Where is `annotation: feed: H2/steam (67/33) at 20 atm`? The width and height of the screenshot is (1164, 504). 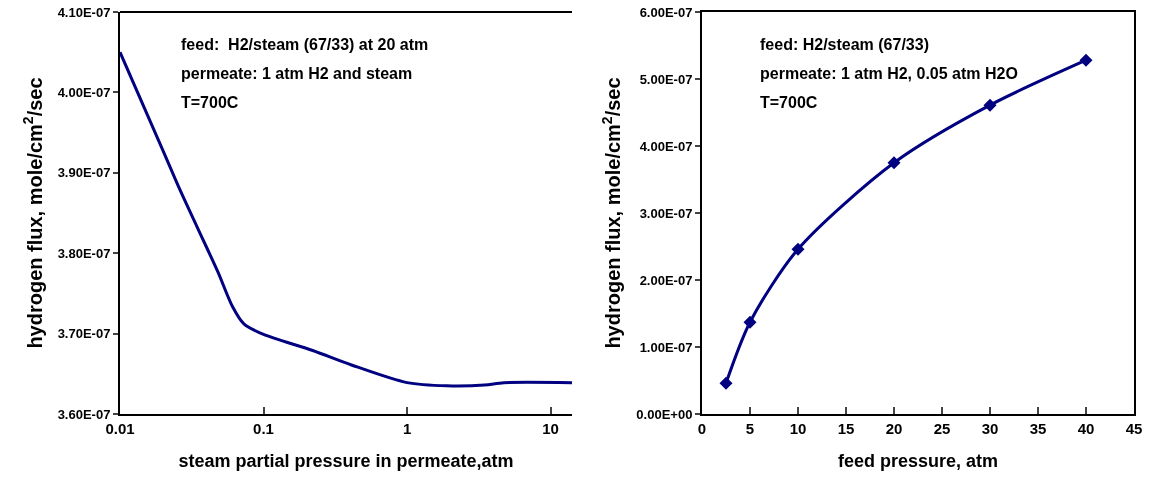 annotation: feed: H2/steam (67/33) at 20 atm is located at coordinates (305, 44).